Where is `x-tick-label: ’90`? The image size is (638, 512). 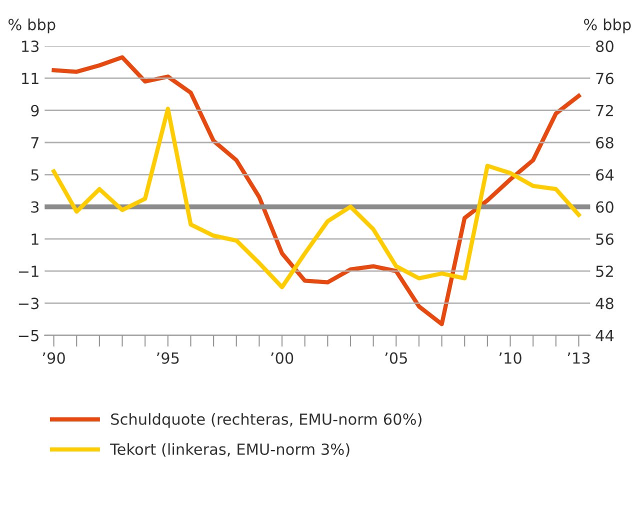 x-tick-label: ’90 is located at coordinates (53, 358).